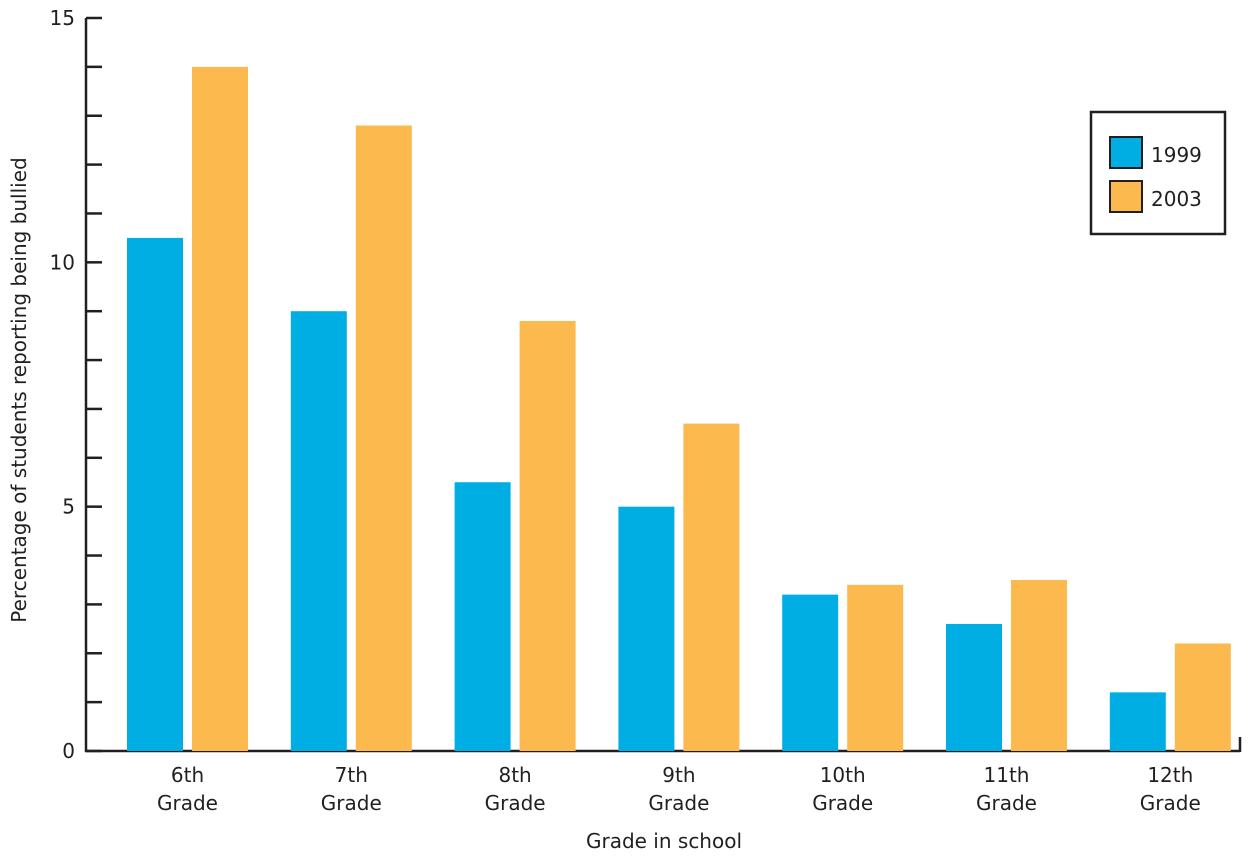 Image resolution: width=1250 pixels, height=865 pixels. What do you see at coordinates (62, 18) in the screenshot?
I see `y-tick-label: 15` at bounding box center [62, 18].